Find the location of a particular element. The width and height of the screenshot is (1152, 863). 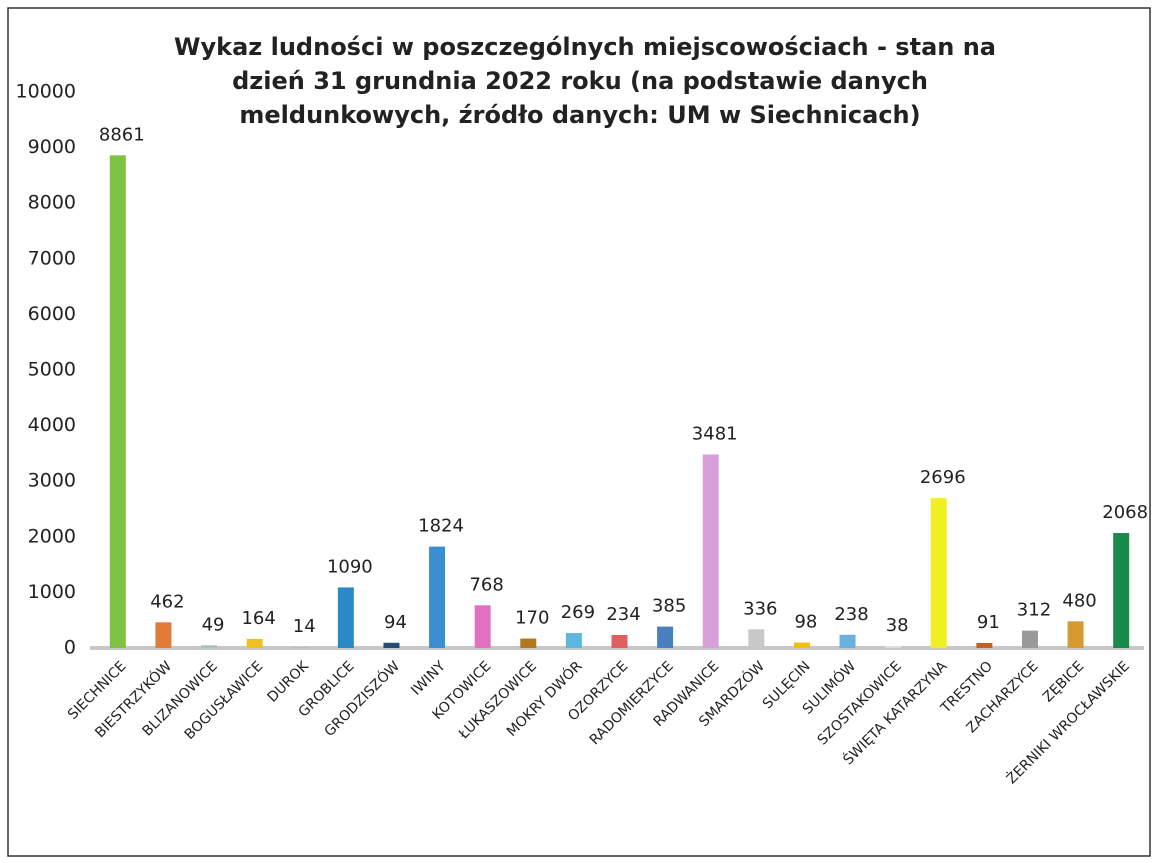

y-tick-label: 5000 is located at coordinates (52, 370).